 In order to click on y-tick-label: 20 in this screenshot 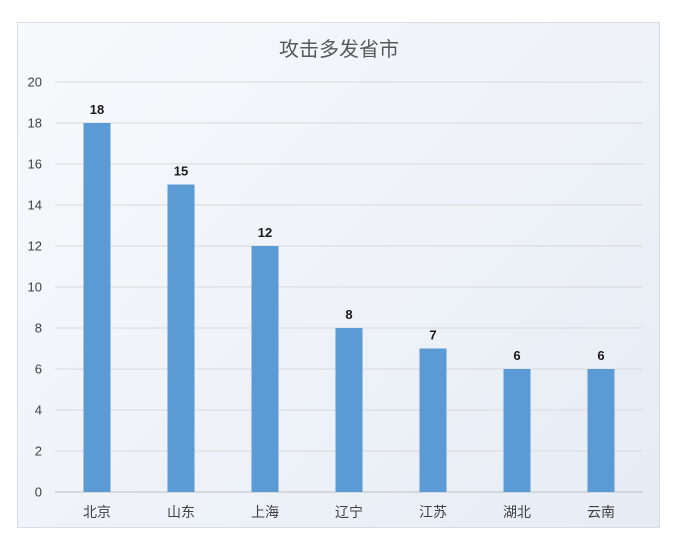, I will do `click(35, 82)`.